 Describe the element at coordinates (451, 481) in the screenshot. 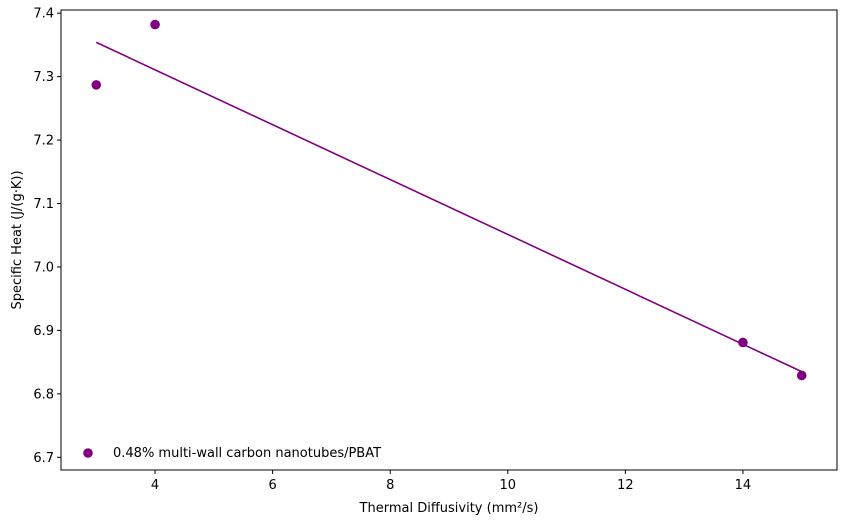

I see `x-axis: 4 6 8 10 12 14` at that location.